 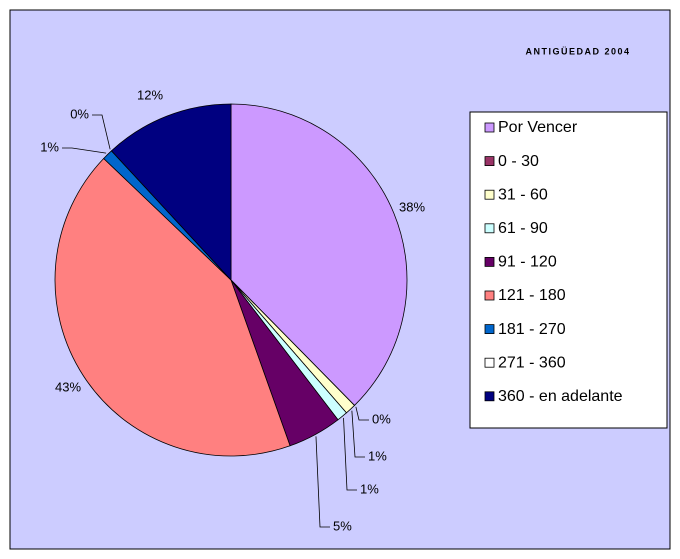 What do you see at coordinates (518, 161) in the screenshot?
I see `legend-label: 0 - 30` at bounding box center [518, 161].